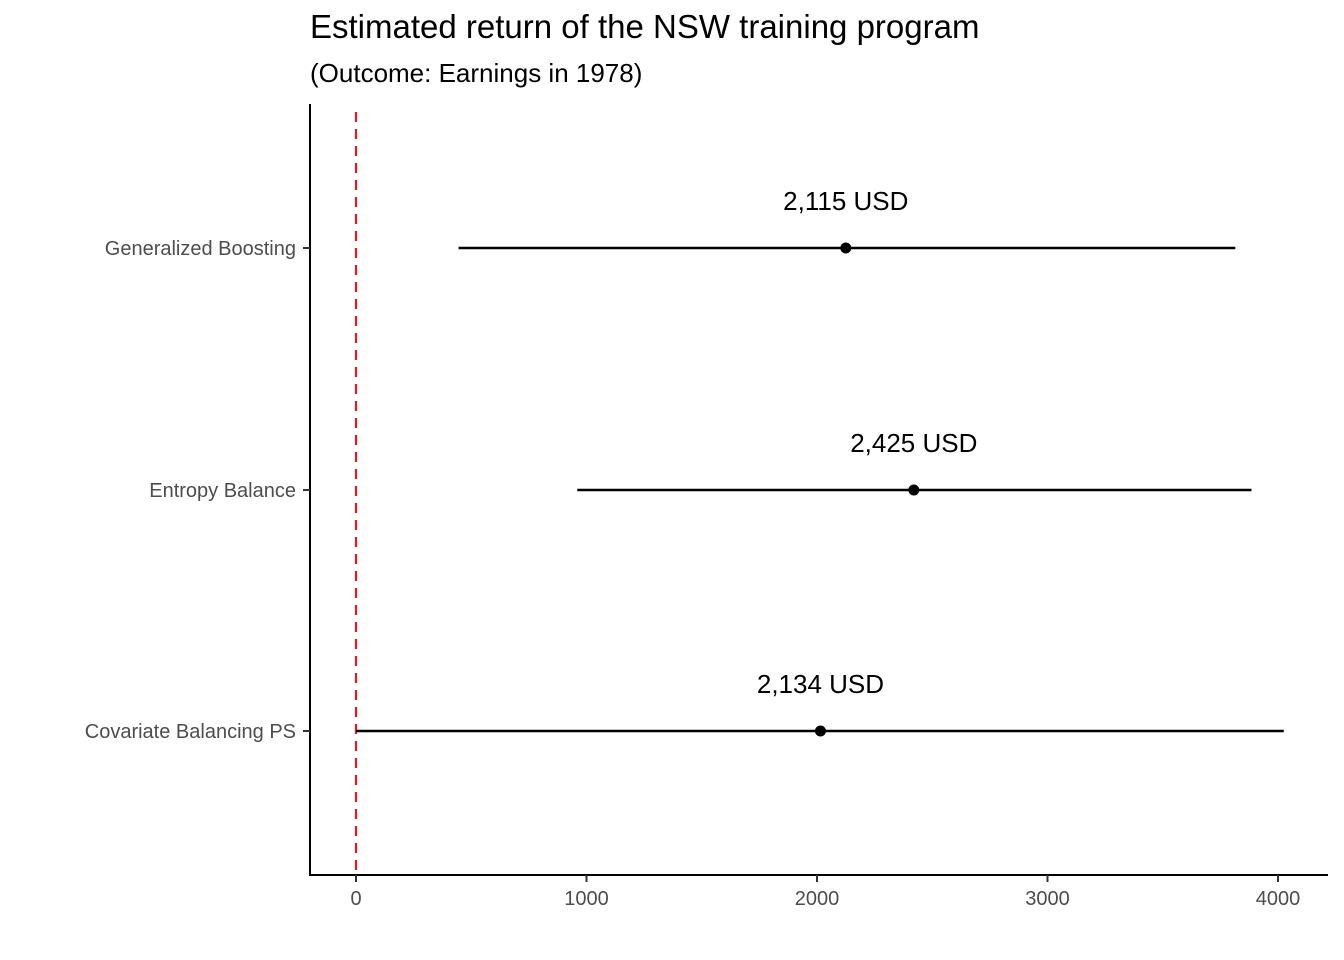  I want to click on estimate-label: 2,115 USD, so click(845, 201).